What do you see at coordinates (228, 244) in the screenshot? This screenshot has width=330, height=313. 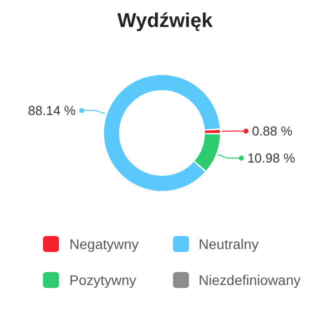 I see `legend-label: Neutralny` at bounding box center [228, 244].